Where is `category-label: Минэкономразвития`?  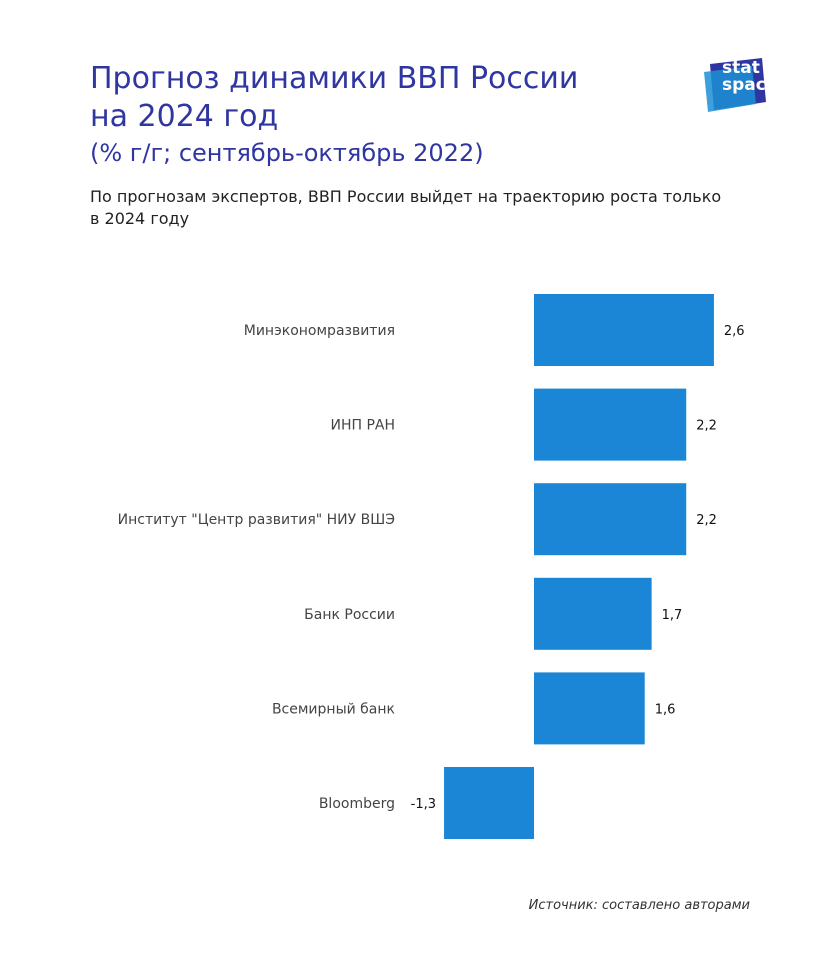
category-label: Минэкономразвития is located at coordinates (319, 331).